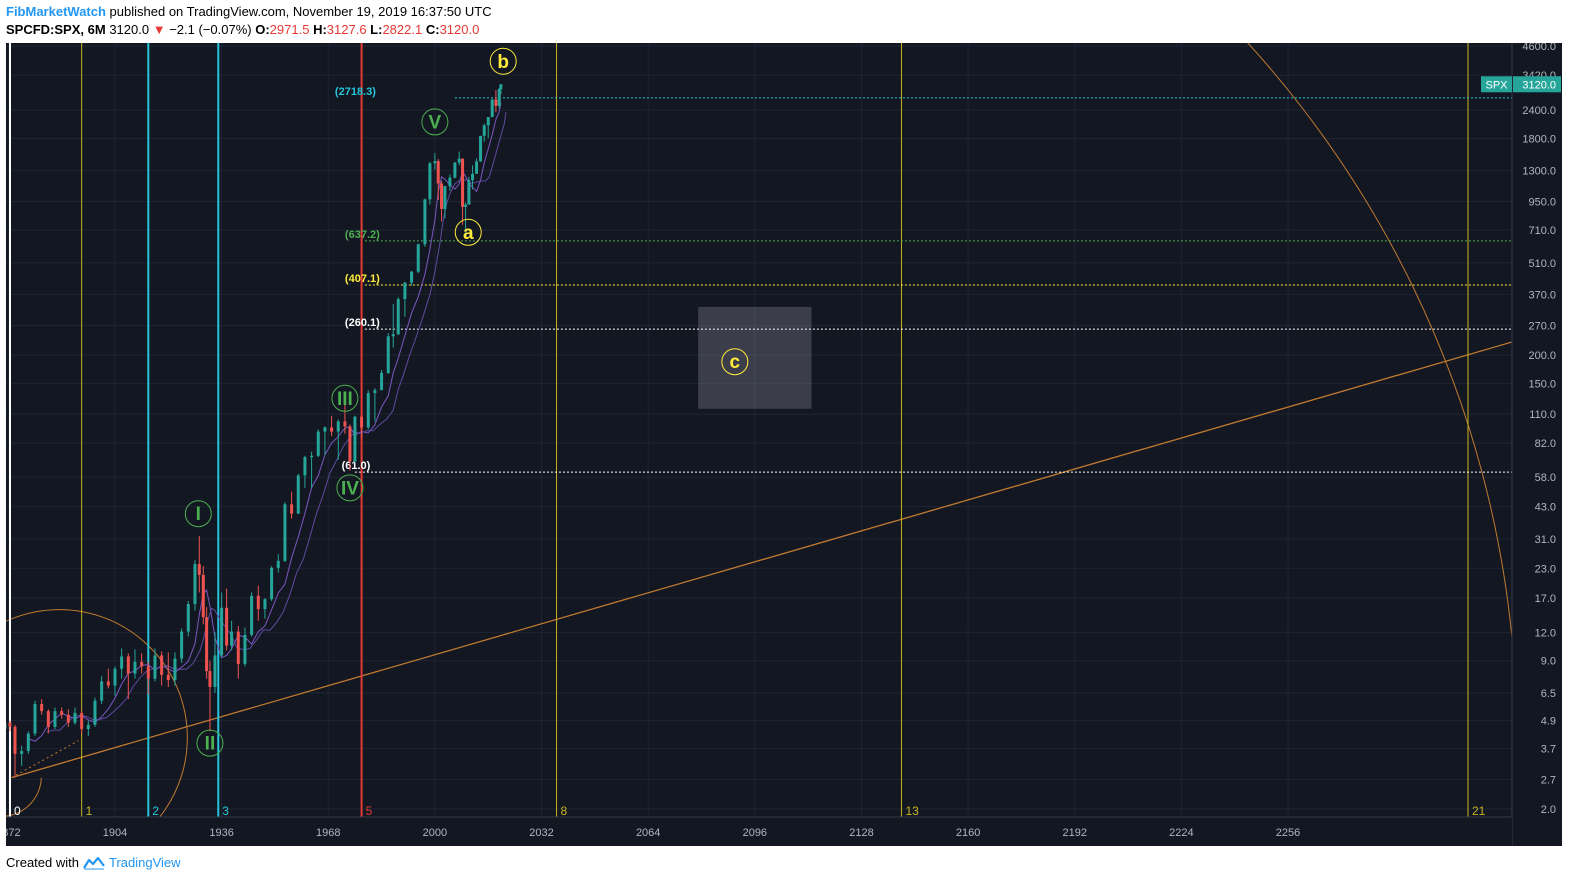 The height and width of the screenshot is (892, 1588). Describe the element at coordinates (24, 797) in the screenshot. I see `fib-spiral-seg` at that location.